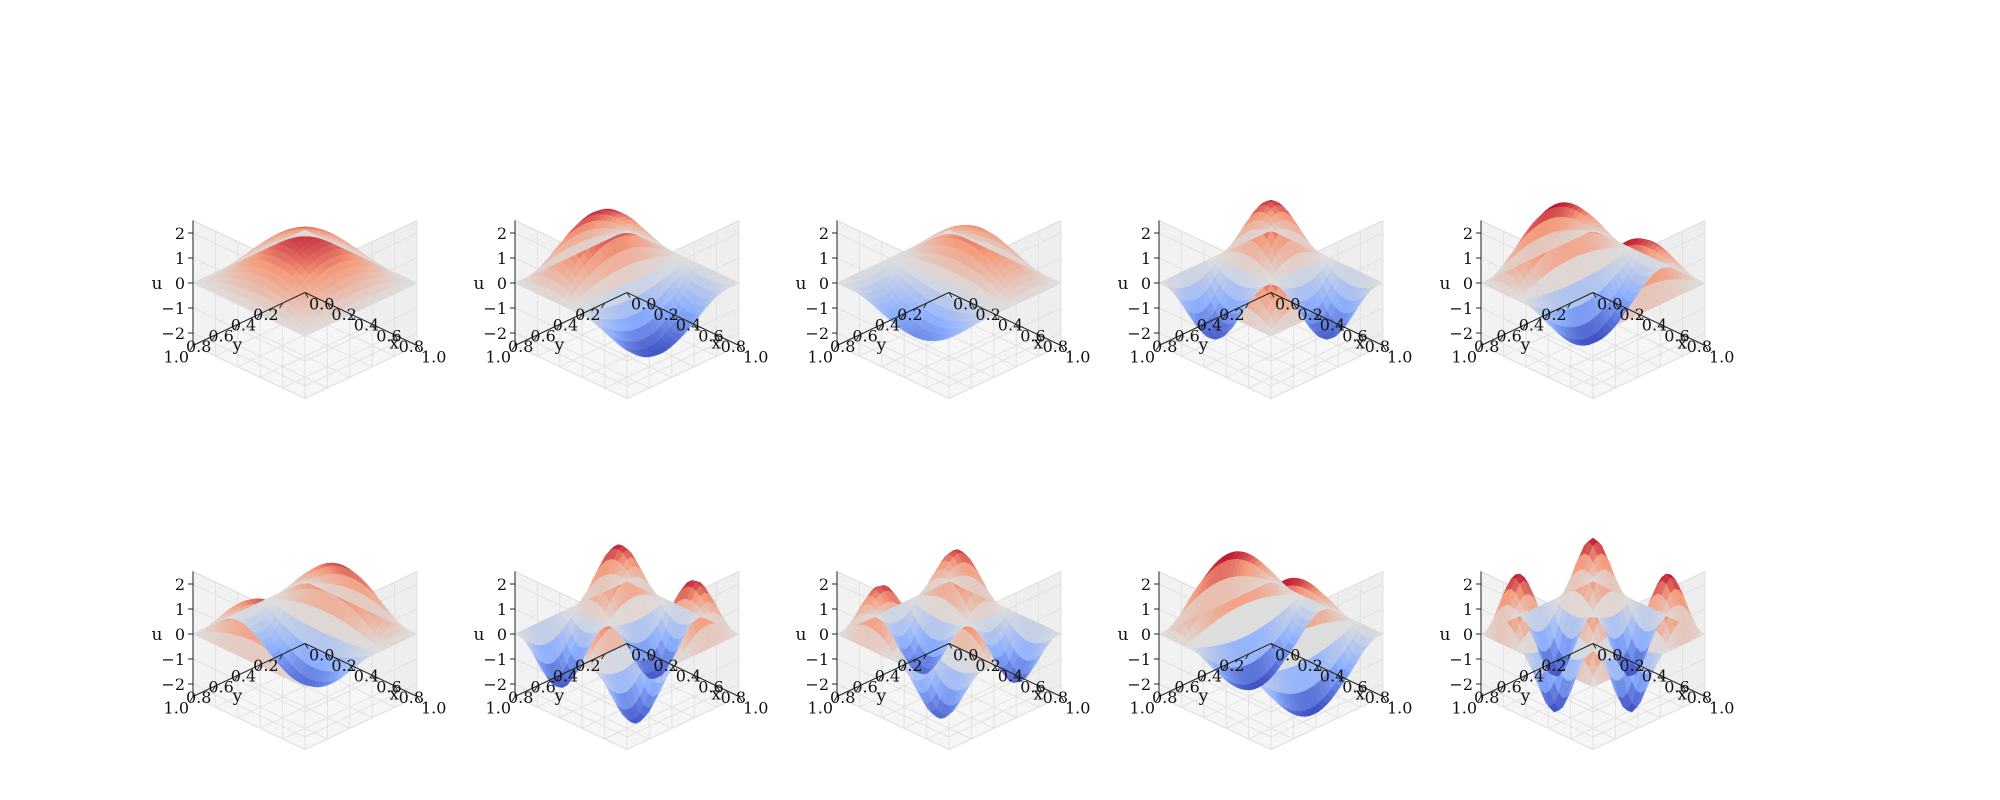 Image resolution: width=2000 pixels, height=800 pixels. I want to click on surface-mesh, so click(305, 625).